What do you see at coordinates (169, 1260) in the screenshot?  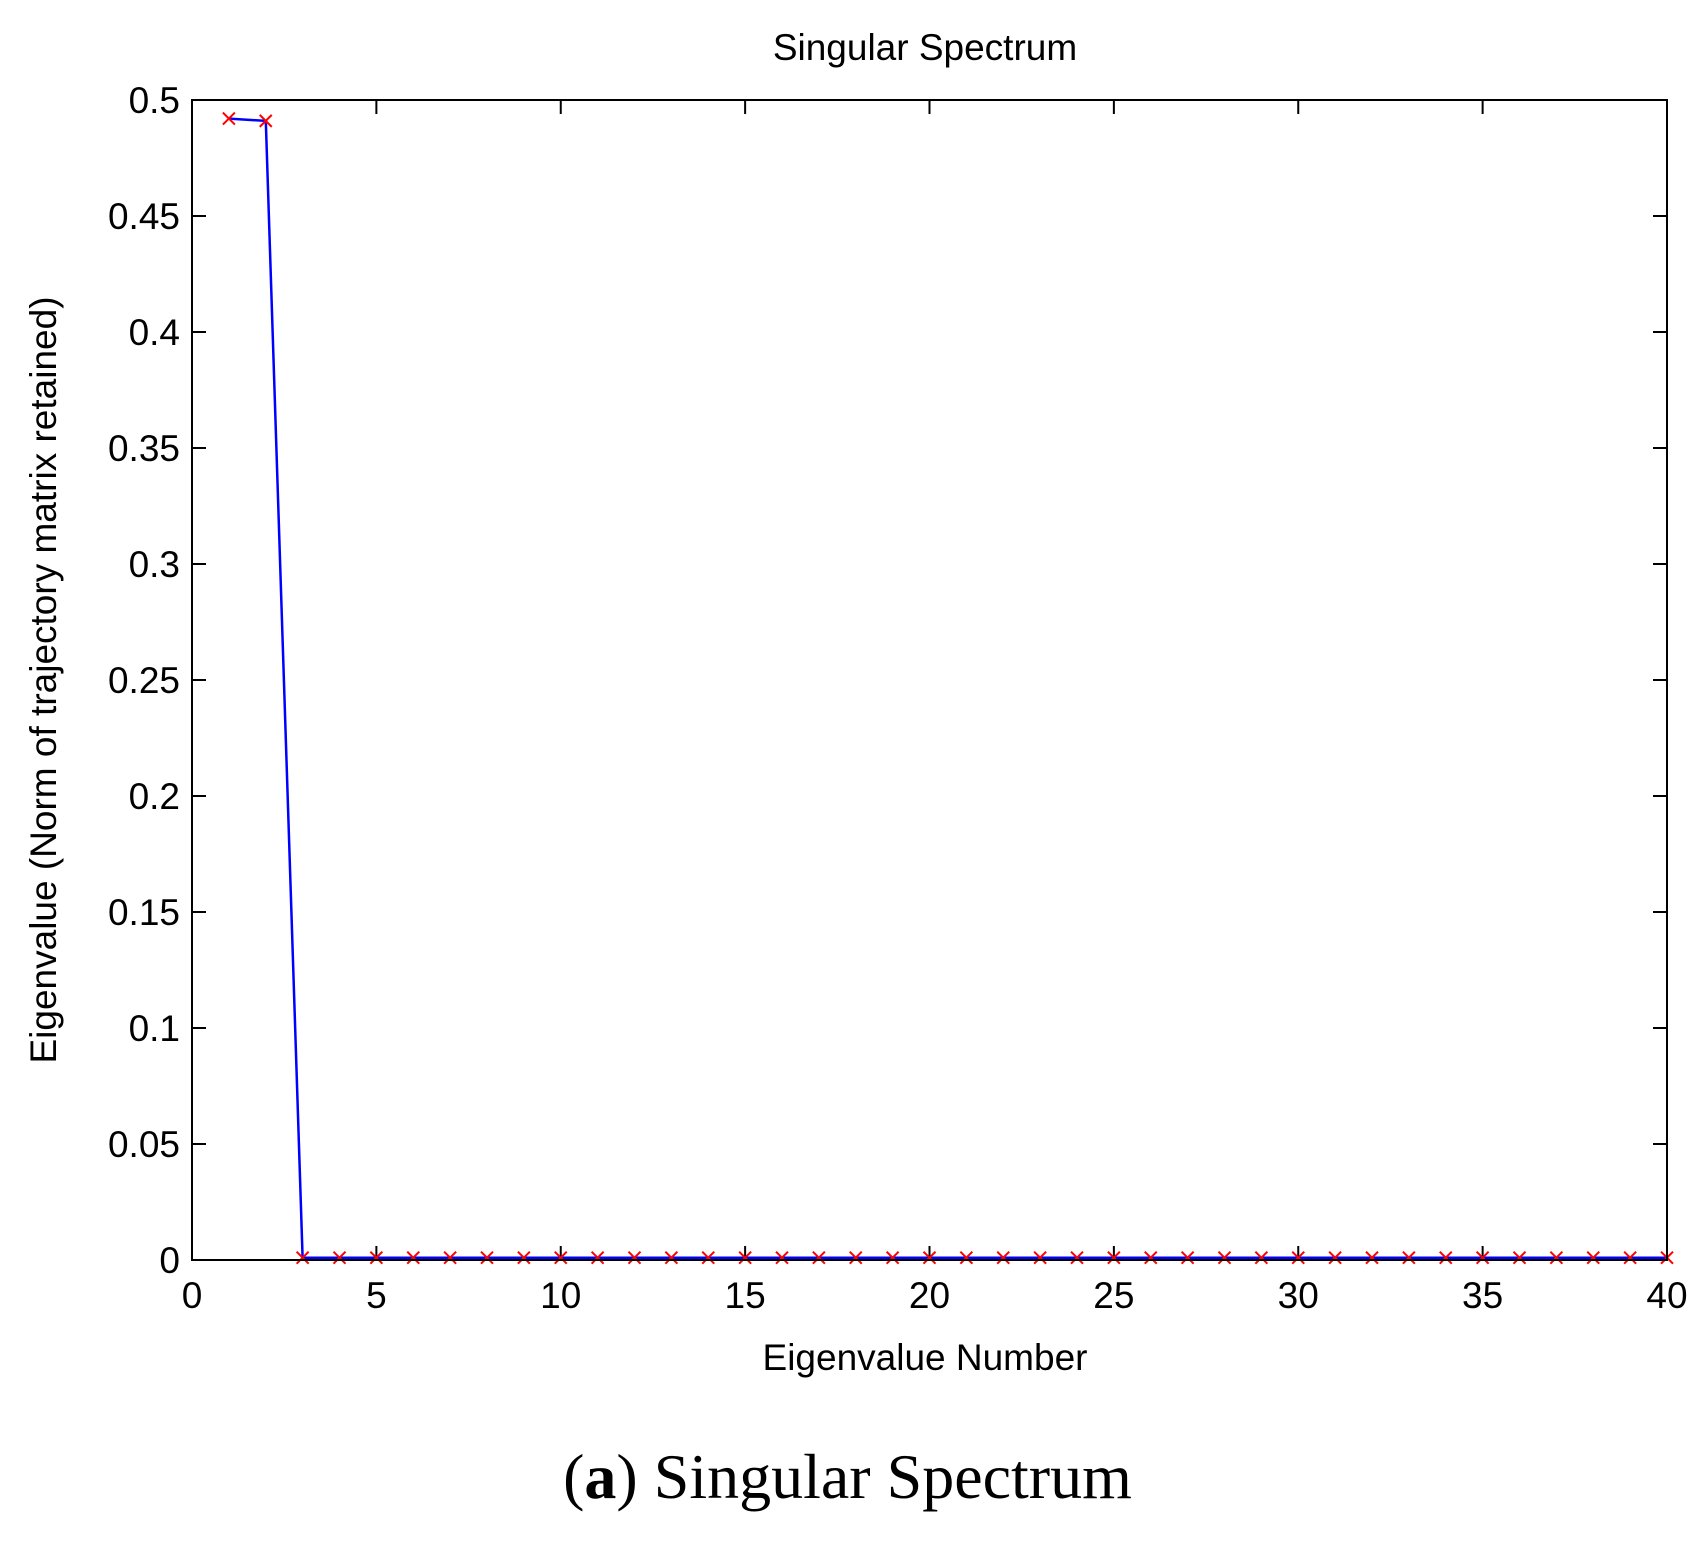 I see `y-tick-label: 0` at bounding box center [169, 1260].